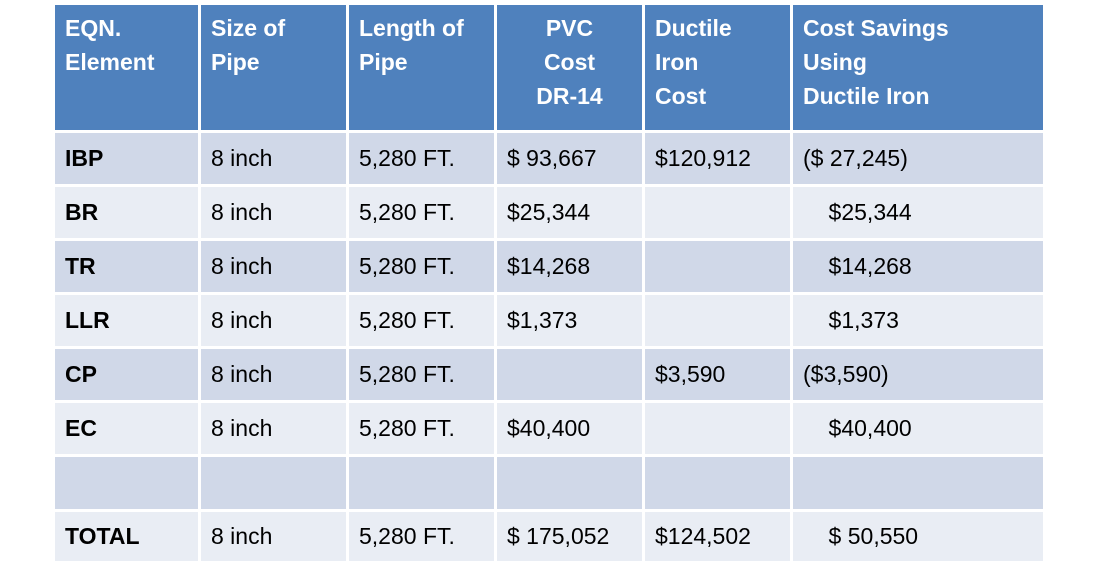 This screenshot has width=1100, height=575. Describe the element at coordinates (918, 212) in the screenshot. I see `cell-savings: $25,344` at that location.